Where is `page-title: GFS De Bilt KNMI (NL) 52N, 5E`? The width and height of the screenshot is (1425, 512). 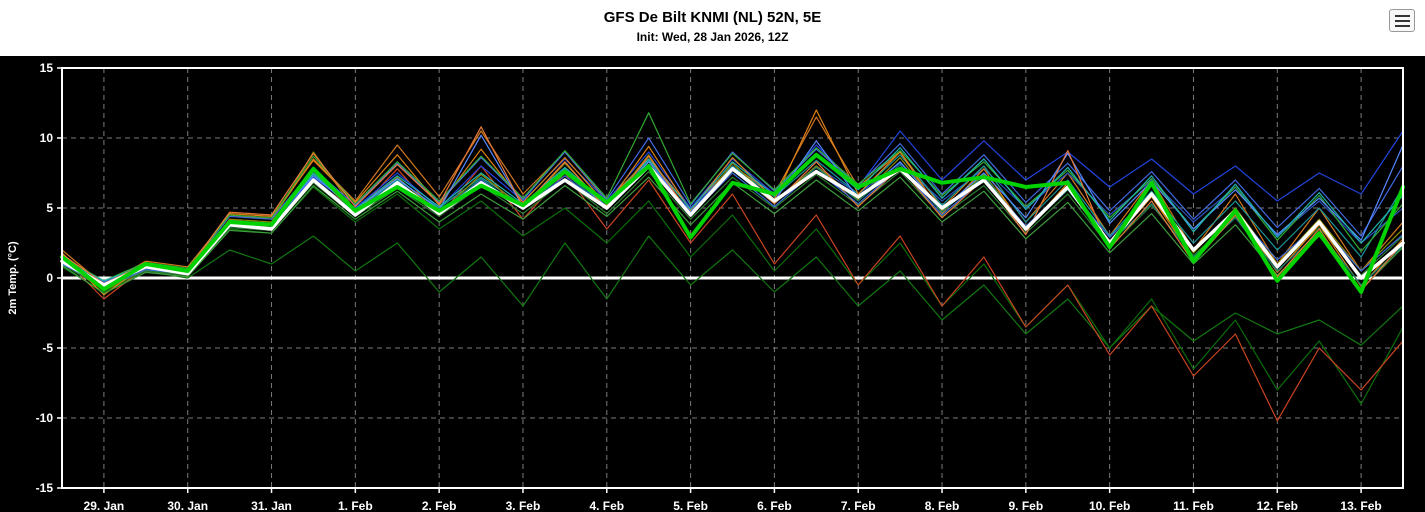 page-title: GFS De Bilt KNMI (NL) 52N, 5E is located at coordinates (712, 17).